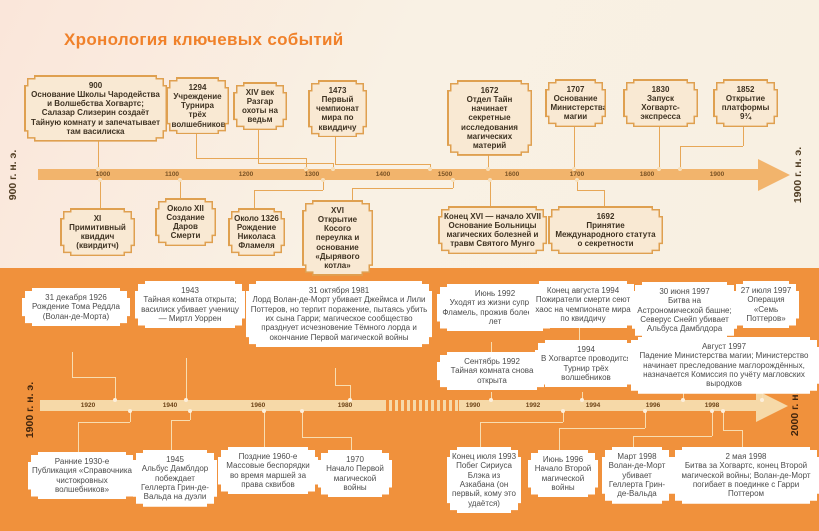 This screenshot has width=819, height=531. Describe the element at coordinates (512, 174) in the screenshot. I see `tick-label: 1600` at that location.